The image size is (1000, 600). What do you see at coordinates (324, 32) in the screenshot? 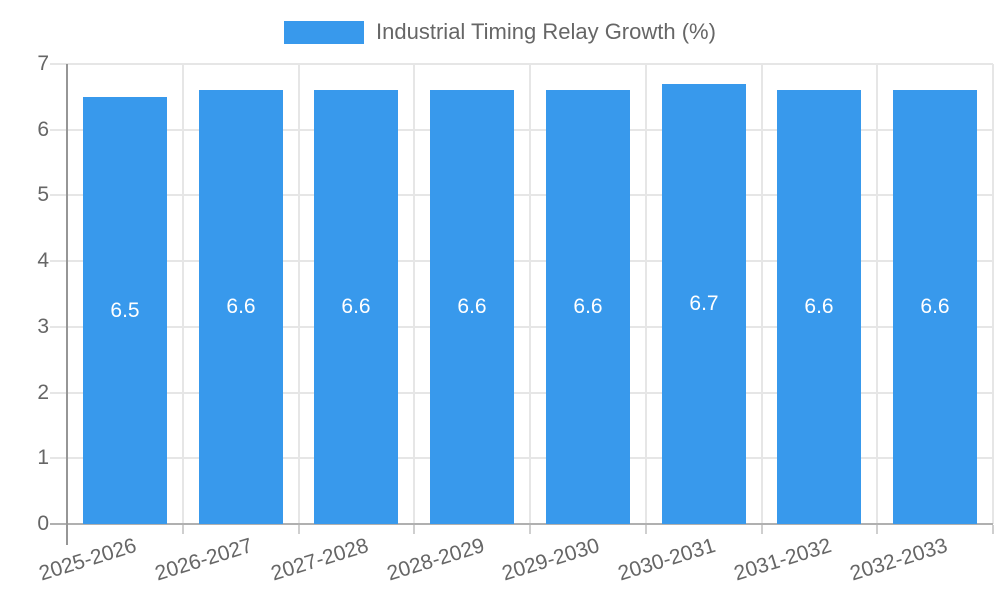
I see `legend-swatch` at bounding box center [324, 32].